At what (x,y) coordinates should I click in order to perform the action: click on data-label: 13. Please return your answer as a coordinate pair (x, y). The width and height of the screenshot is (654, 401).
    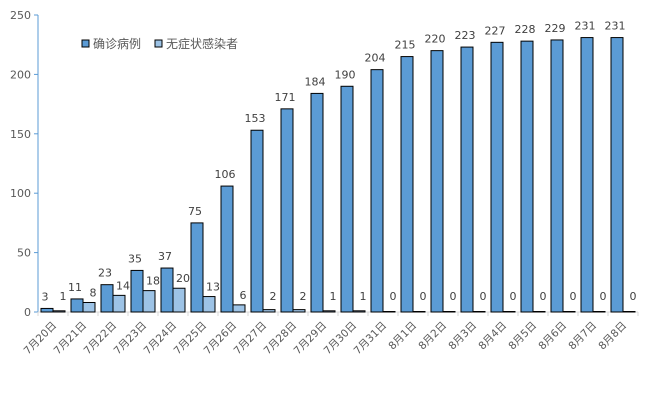
    Looking at the image, I should click on (213, 287).